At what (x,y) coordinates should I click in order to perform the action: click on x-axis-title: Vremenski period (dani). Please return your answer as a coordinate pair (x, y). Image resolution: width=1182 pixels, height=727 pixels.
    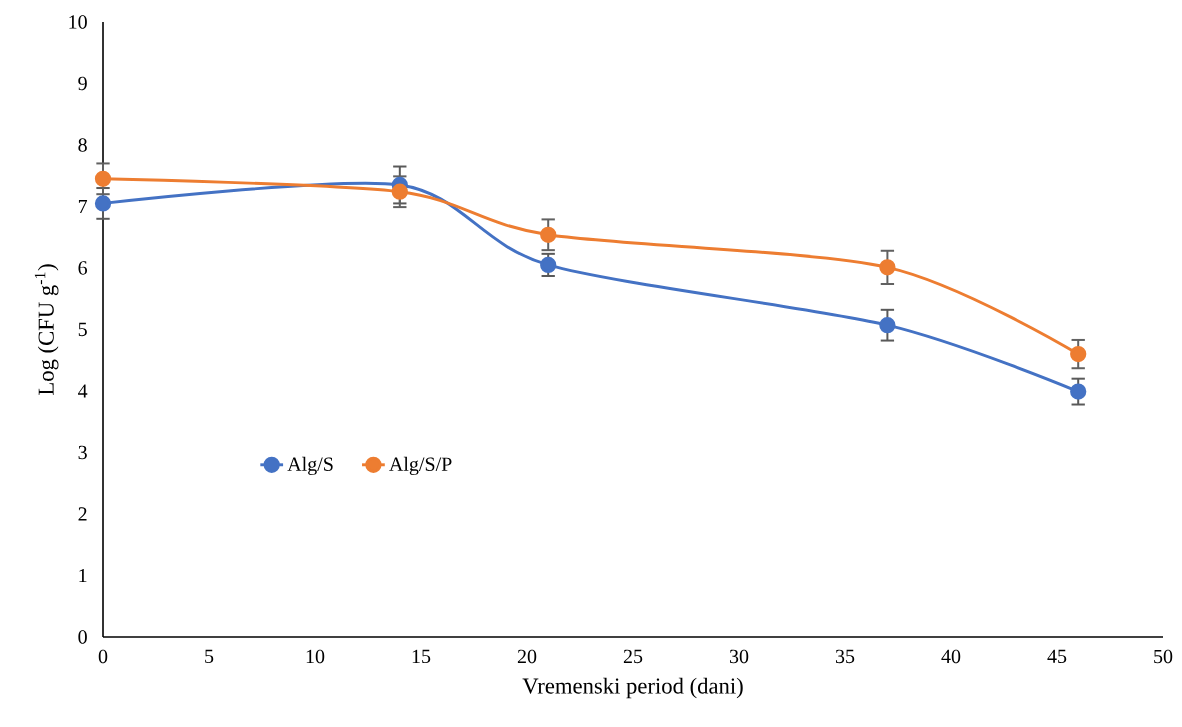
    Looking at the image, I should click on (632, 688).